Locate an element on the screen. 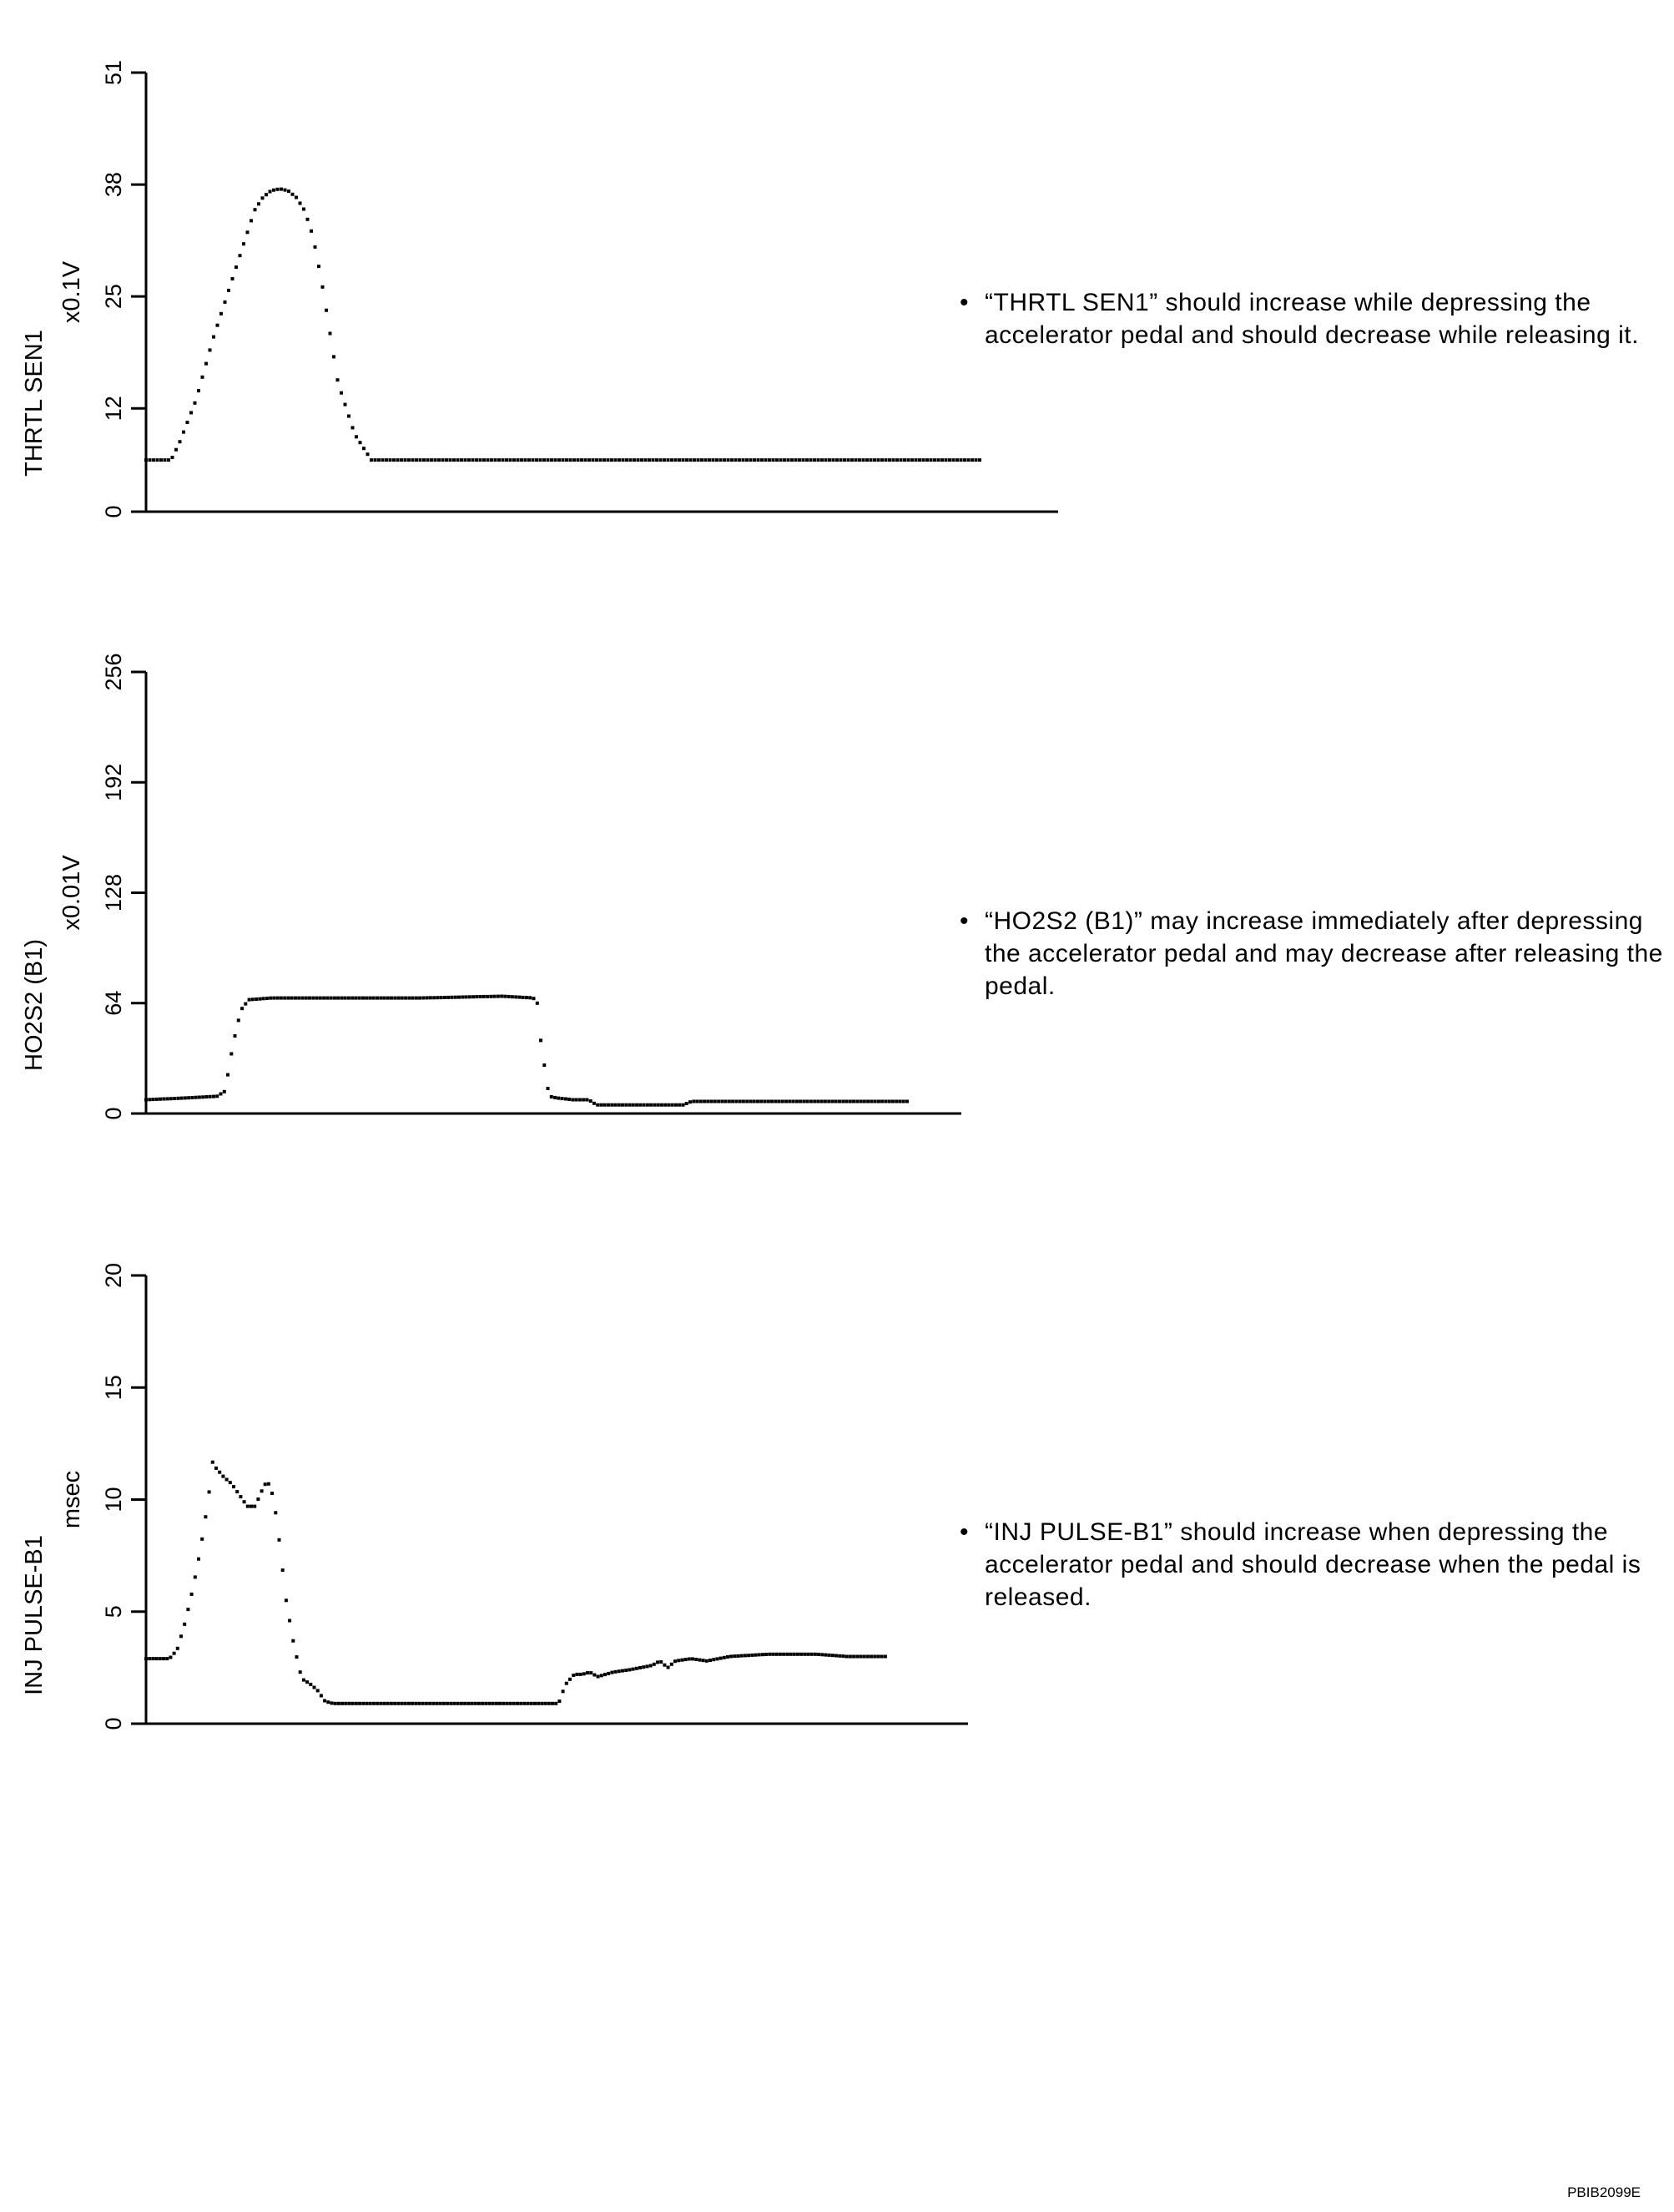 This screenshot has height=2212, width=1674. y-axis-label: THRTL SEN1 is located at coordinates (34, 403).